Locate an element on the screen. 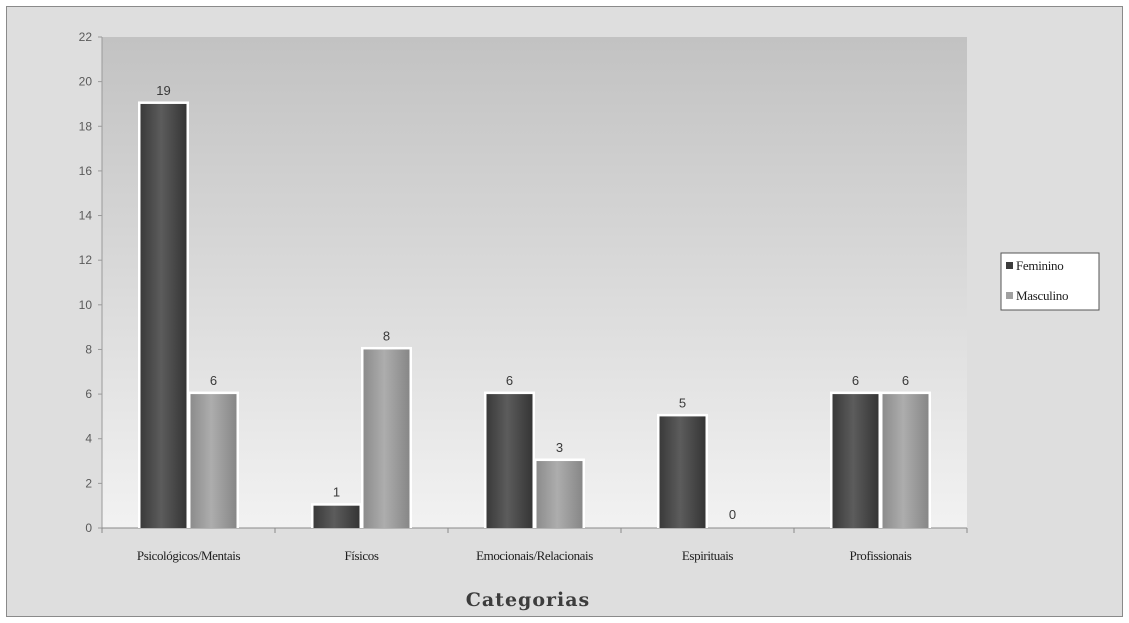  data-label-feminino: 5 is located at coordinates (682, 402).